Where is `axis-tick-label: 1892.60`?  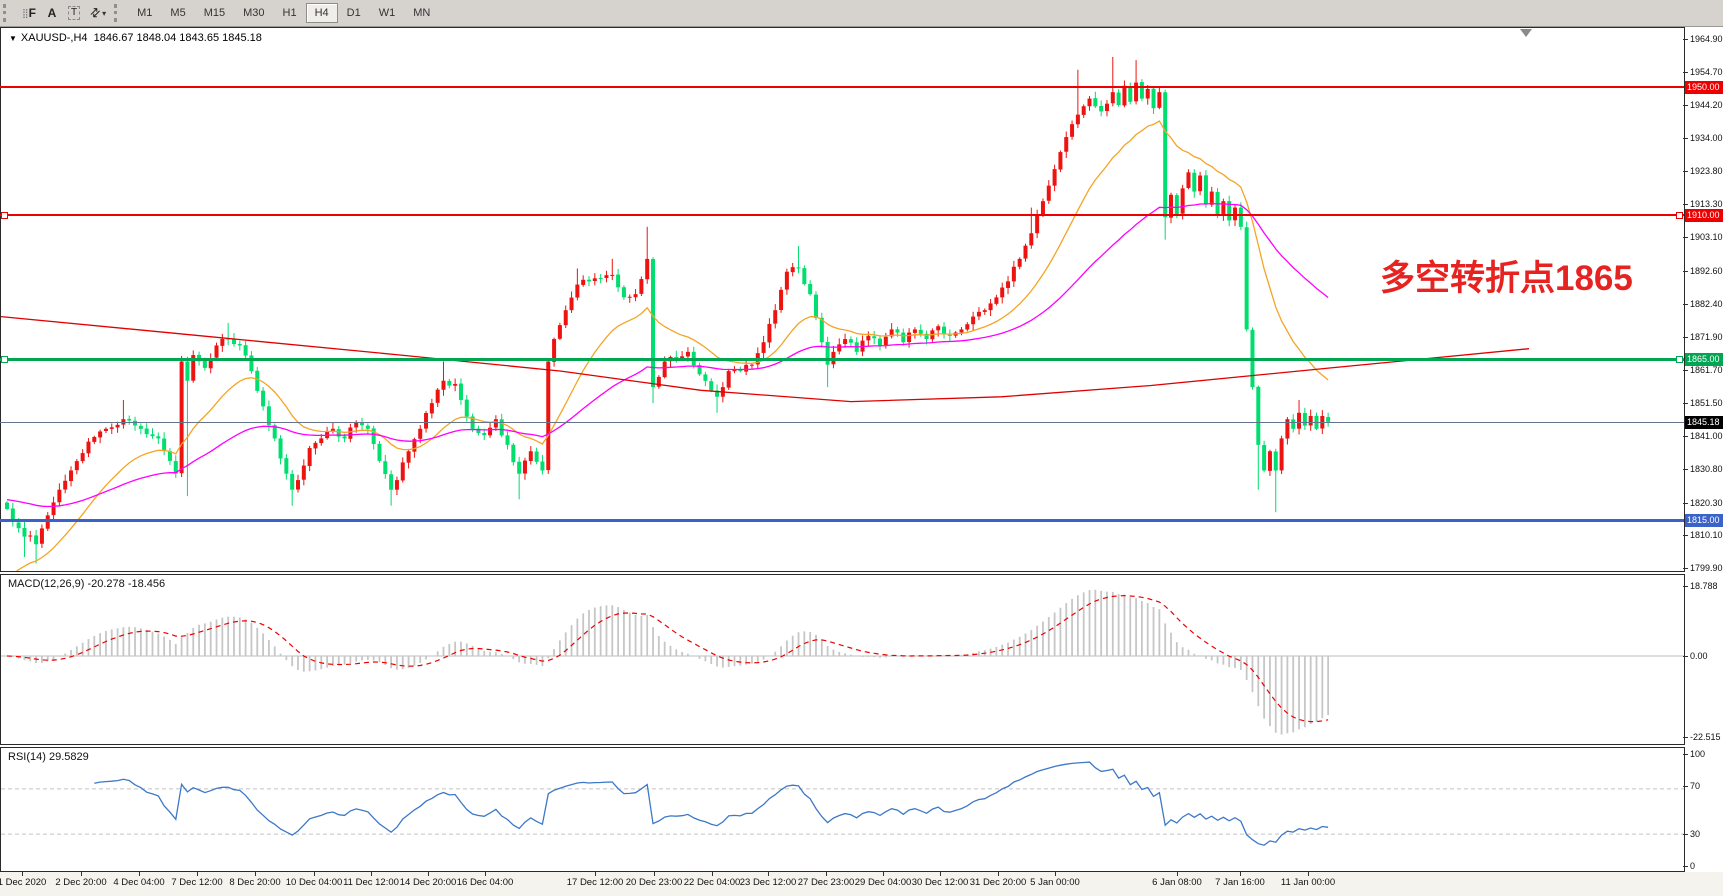 axis-tick-label: 1892.60 is located at coordinates (1706, 271).